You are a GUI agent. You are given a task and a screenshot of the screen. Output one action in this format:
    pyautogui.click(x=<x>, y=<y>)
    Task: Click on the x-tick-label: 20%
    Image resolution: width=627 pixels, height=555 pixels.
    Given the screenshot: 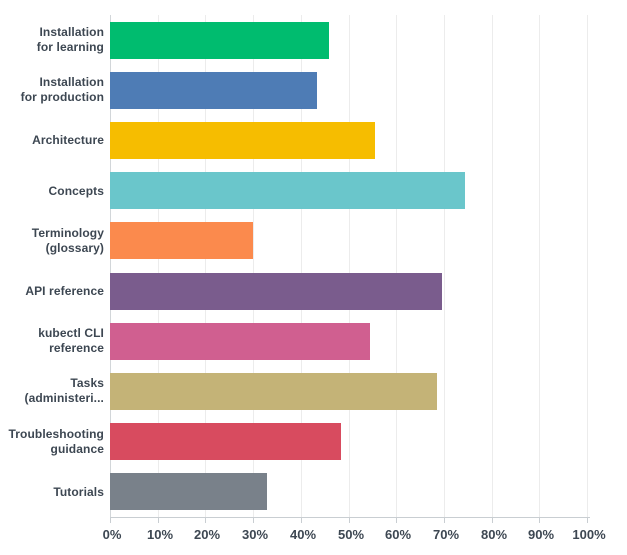 What is the action you would take?
    pyautogui.click(x=207, y=534)
    